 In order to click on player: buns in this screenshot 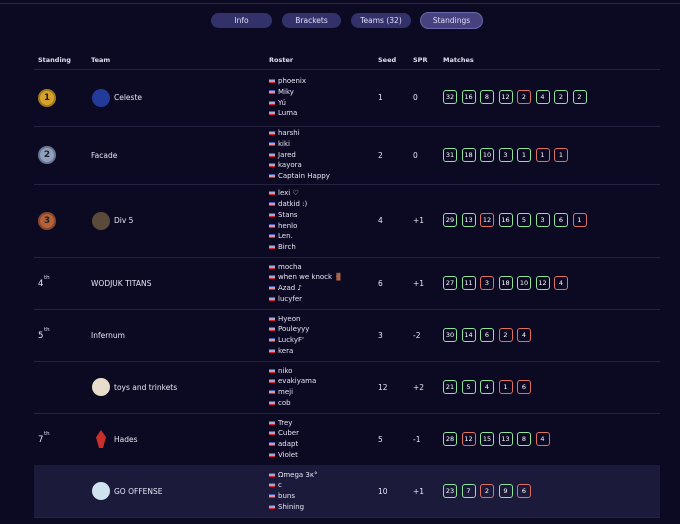, I will do `click(293, 496)`.